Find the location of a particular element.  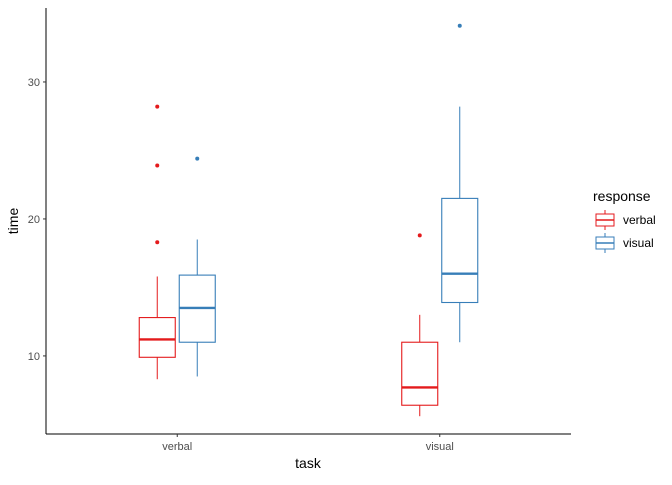

legend-item-verbal: verbal is located at coordinates (625, 220).